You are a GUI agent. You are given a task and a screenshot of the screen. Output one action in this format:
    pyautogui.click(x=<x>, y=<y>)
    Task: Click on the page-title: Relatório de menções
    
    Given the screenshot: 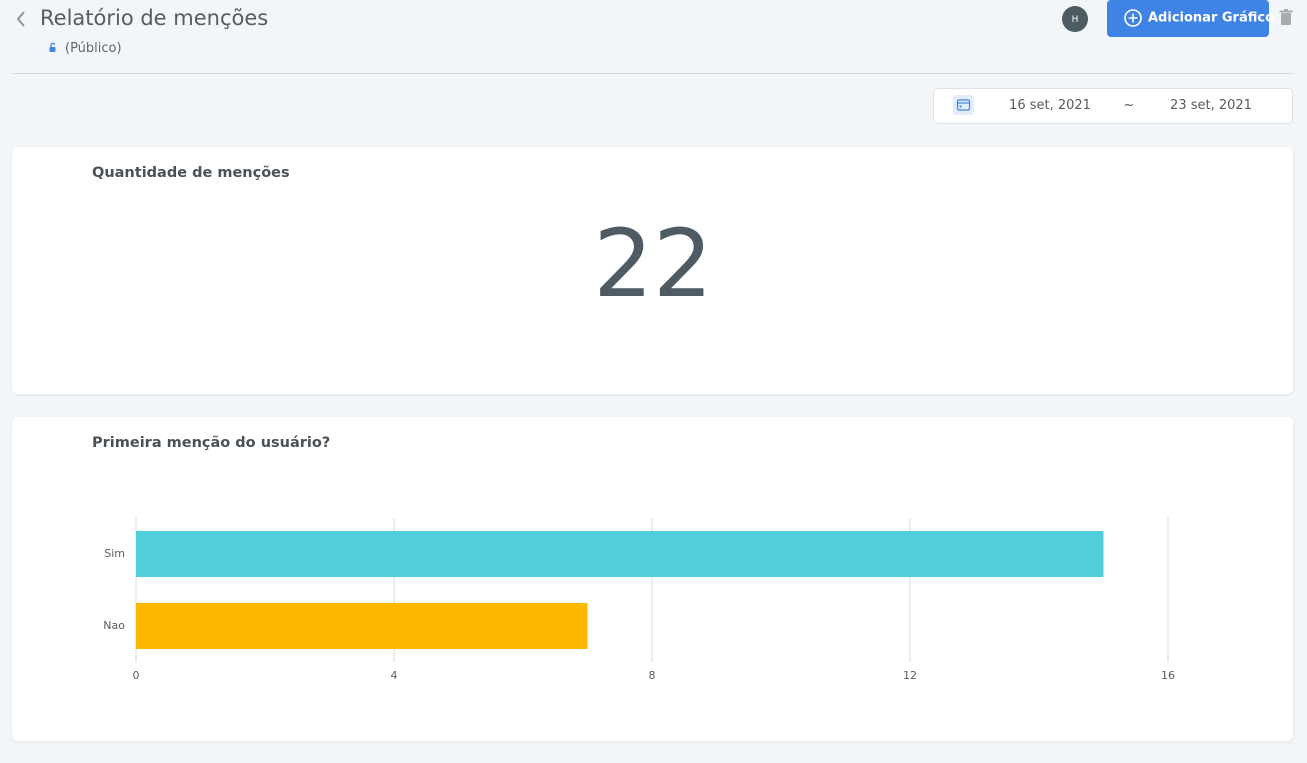 What is the action you would take?
    pyautogui.click(x=154, y=18)
    